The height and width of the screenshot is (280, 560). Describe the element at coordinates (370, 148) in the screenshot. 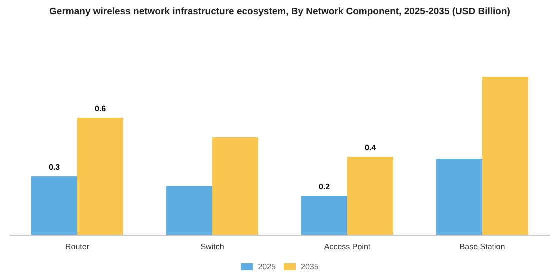

I see `data-label: 0.4` at that location.